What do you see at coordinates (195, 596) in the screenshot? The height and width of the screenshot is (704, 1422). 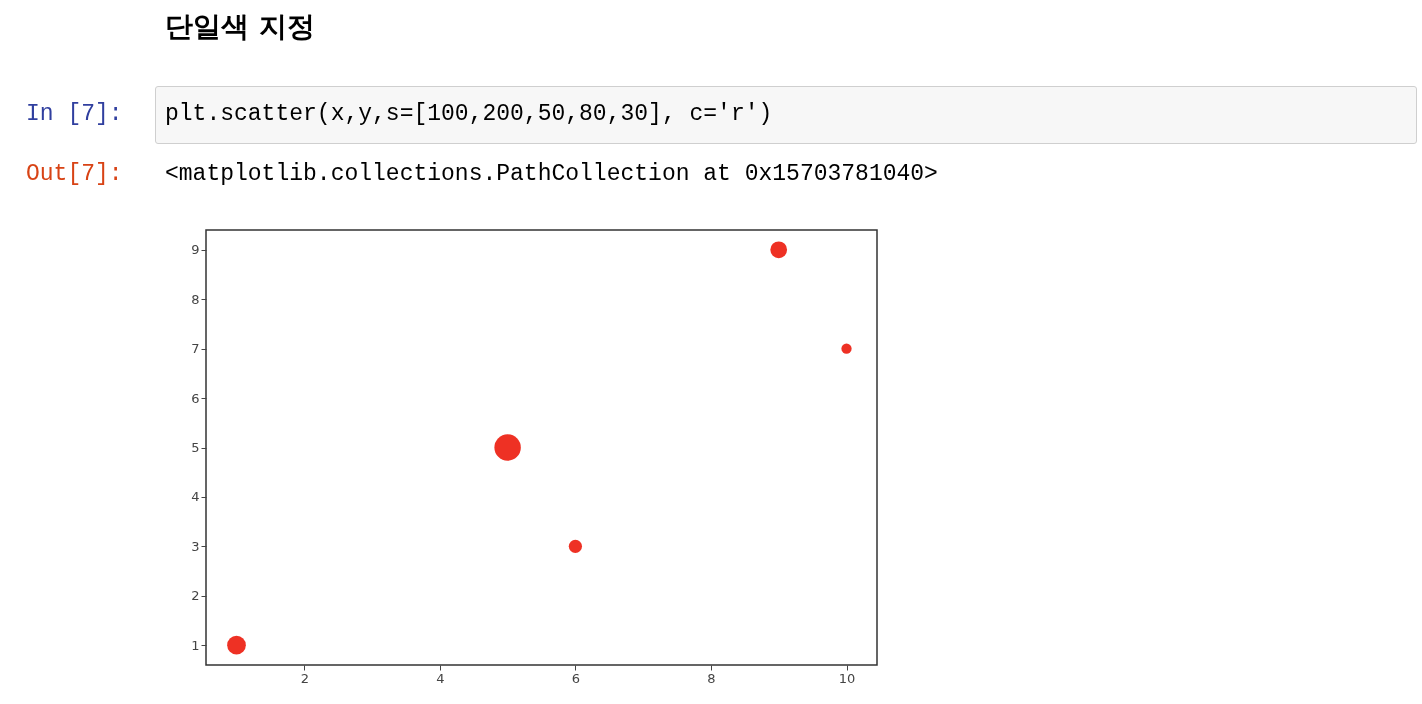 I see `y-tick-label: 2` at bounding box center [195, 596].